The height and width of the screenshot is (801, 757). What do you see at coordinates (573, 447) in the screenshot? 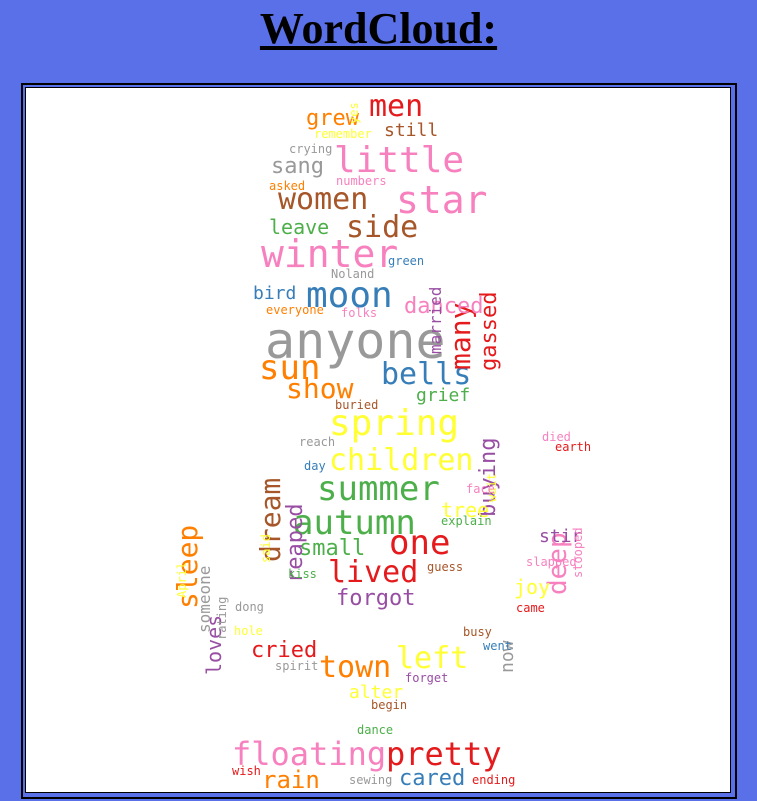
I see `cloud-word-earth: earth` at bounding box center [573, 447].